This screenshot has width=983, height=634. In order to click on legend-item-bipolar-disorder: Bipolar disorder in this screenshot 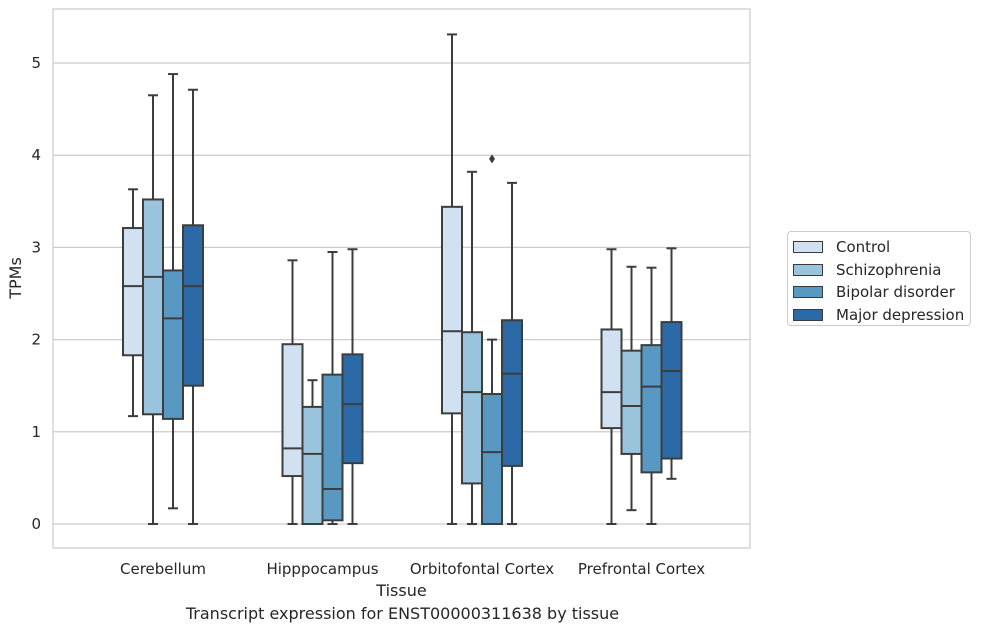, I will do `click(881, 292)`.